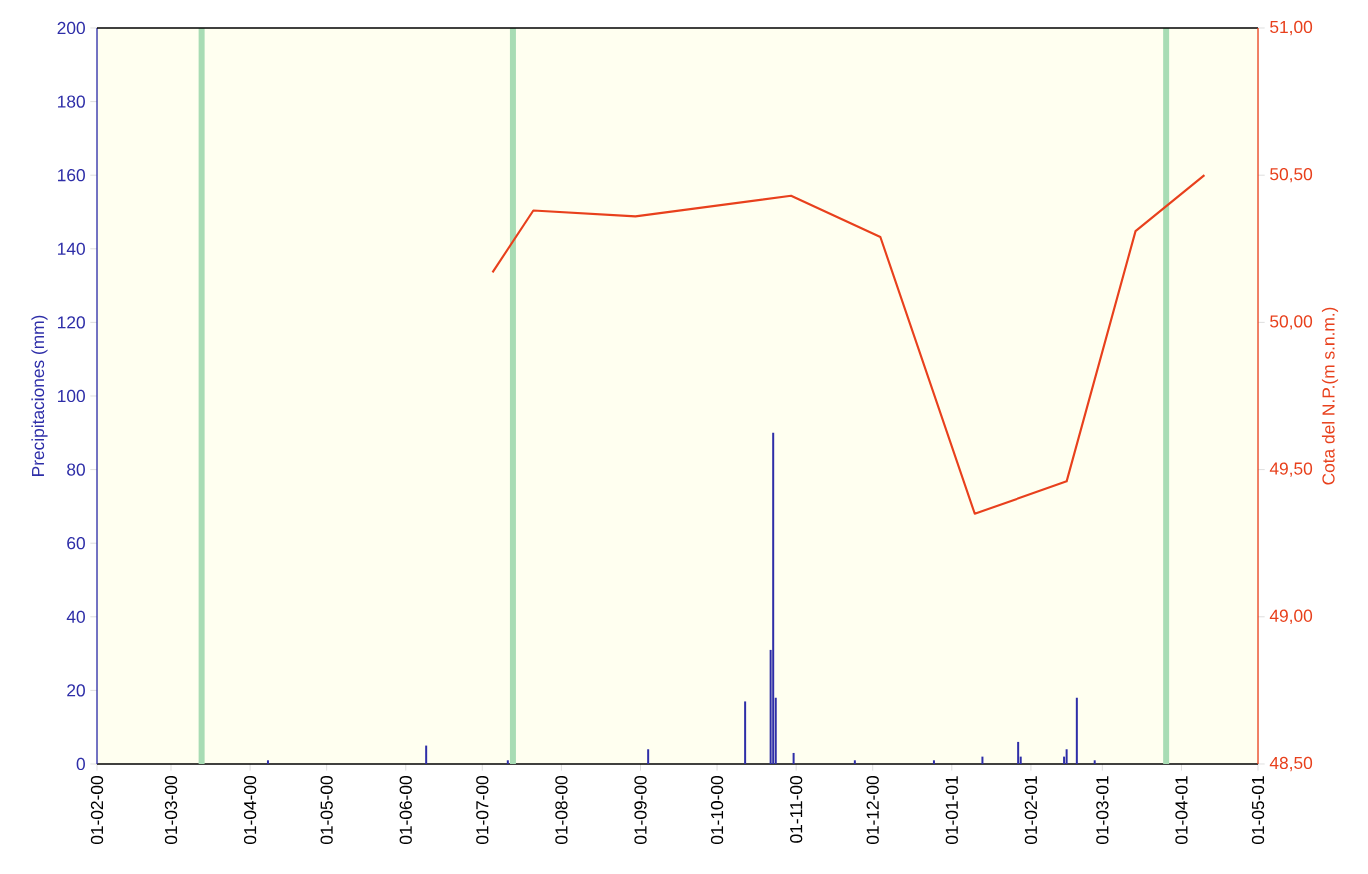  Describe the element at coordinates (1291, 469) in the screenshot. I see `y2-tick-label: 49,50` at that location.